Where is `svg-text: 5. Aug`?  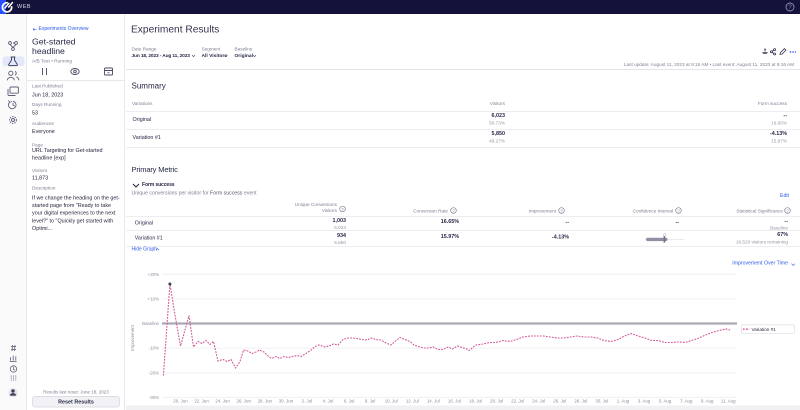 svg-text: 5. Aug is located at coordinates (665, 401).